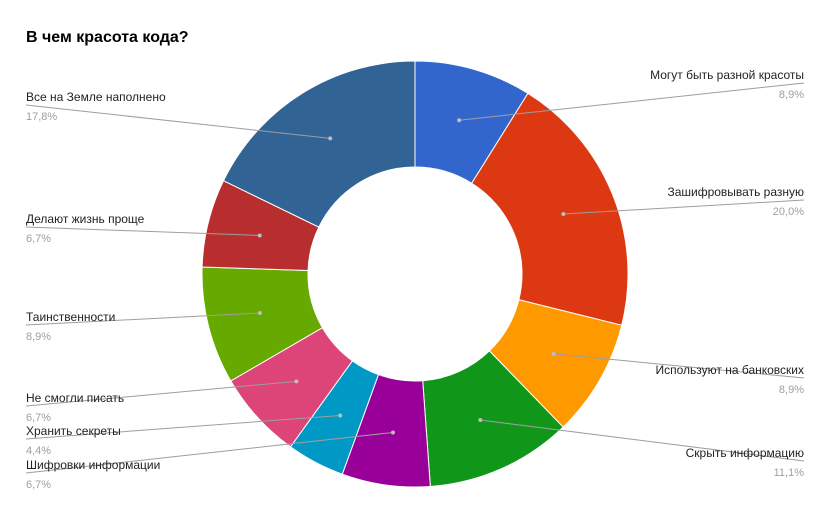  I want to click on chart-title: В чем красота кода?, so click(107, 37).